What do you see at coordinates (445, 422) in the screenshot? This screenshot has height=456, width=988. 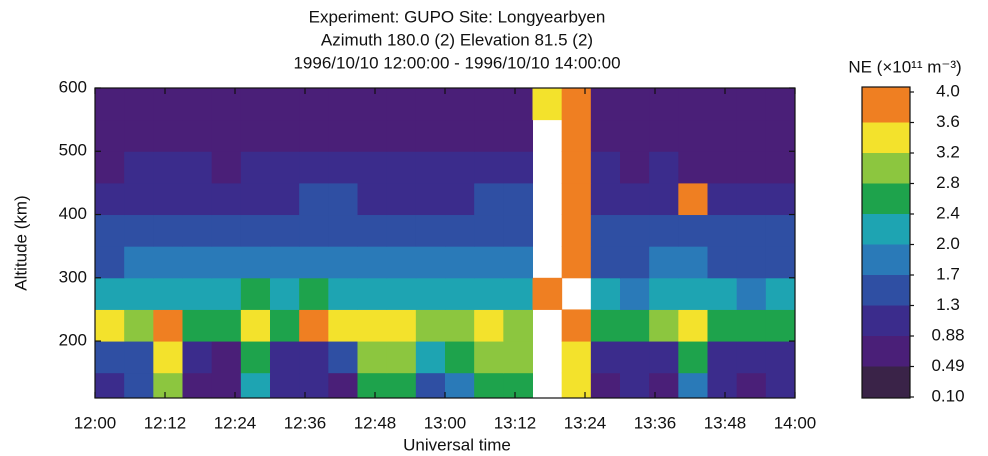 I see `x-tick-label: 13:00` at bounding box center [445, 422].